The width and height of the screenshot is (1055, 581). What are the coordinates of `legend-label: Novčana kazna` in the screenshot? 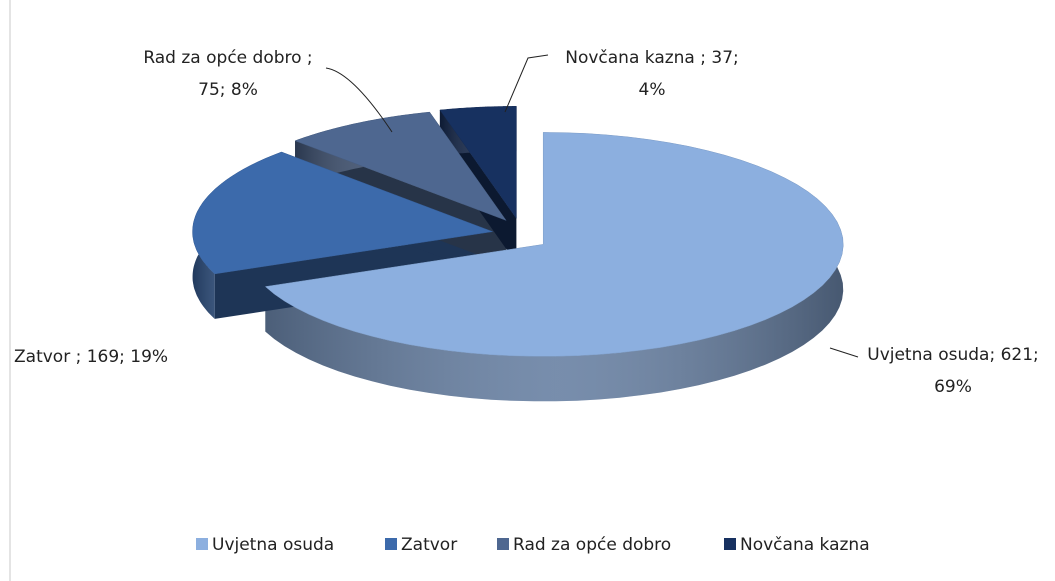 It's located at (805, 545).